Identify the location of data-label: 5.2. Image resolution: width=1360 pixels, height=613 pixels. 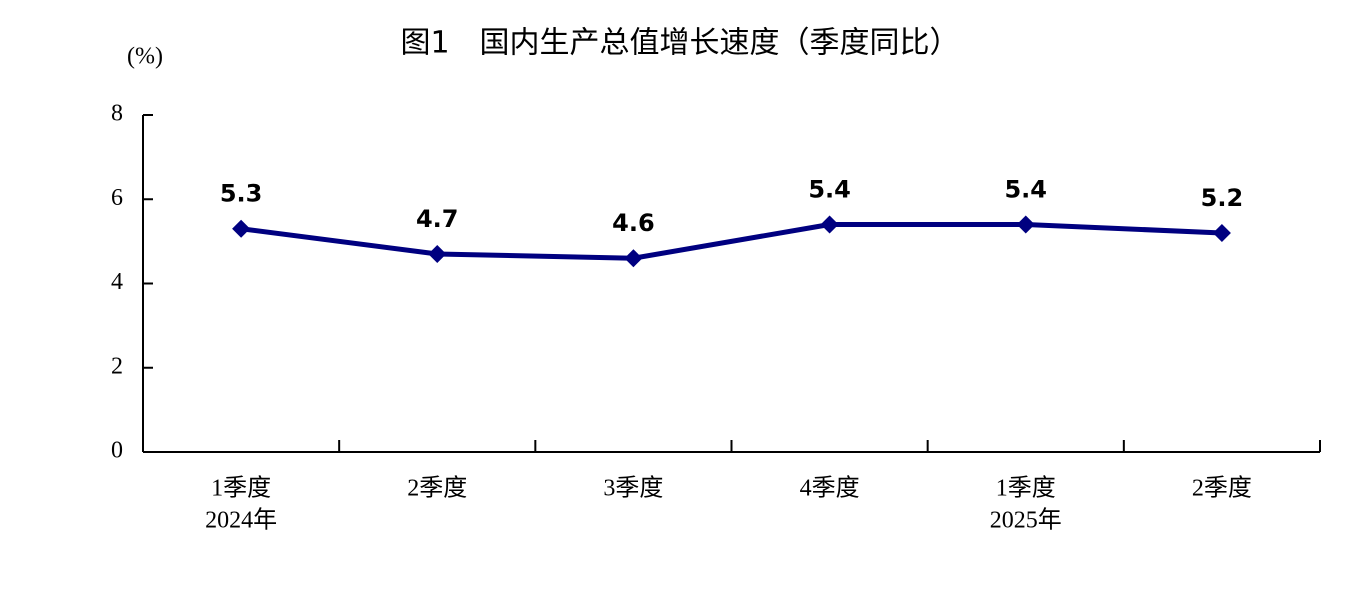
(1222, 198).